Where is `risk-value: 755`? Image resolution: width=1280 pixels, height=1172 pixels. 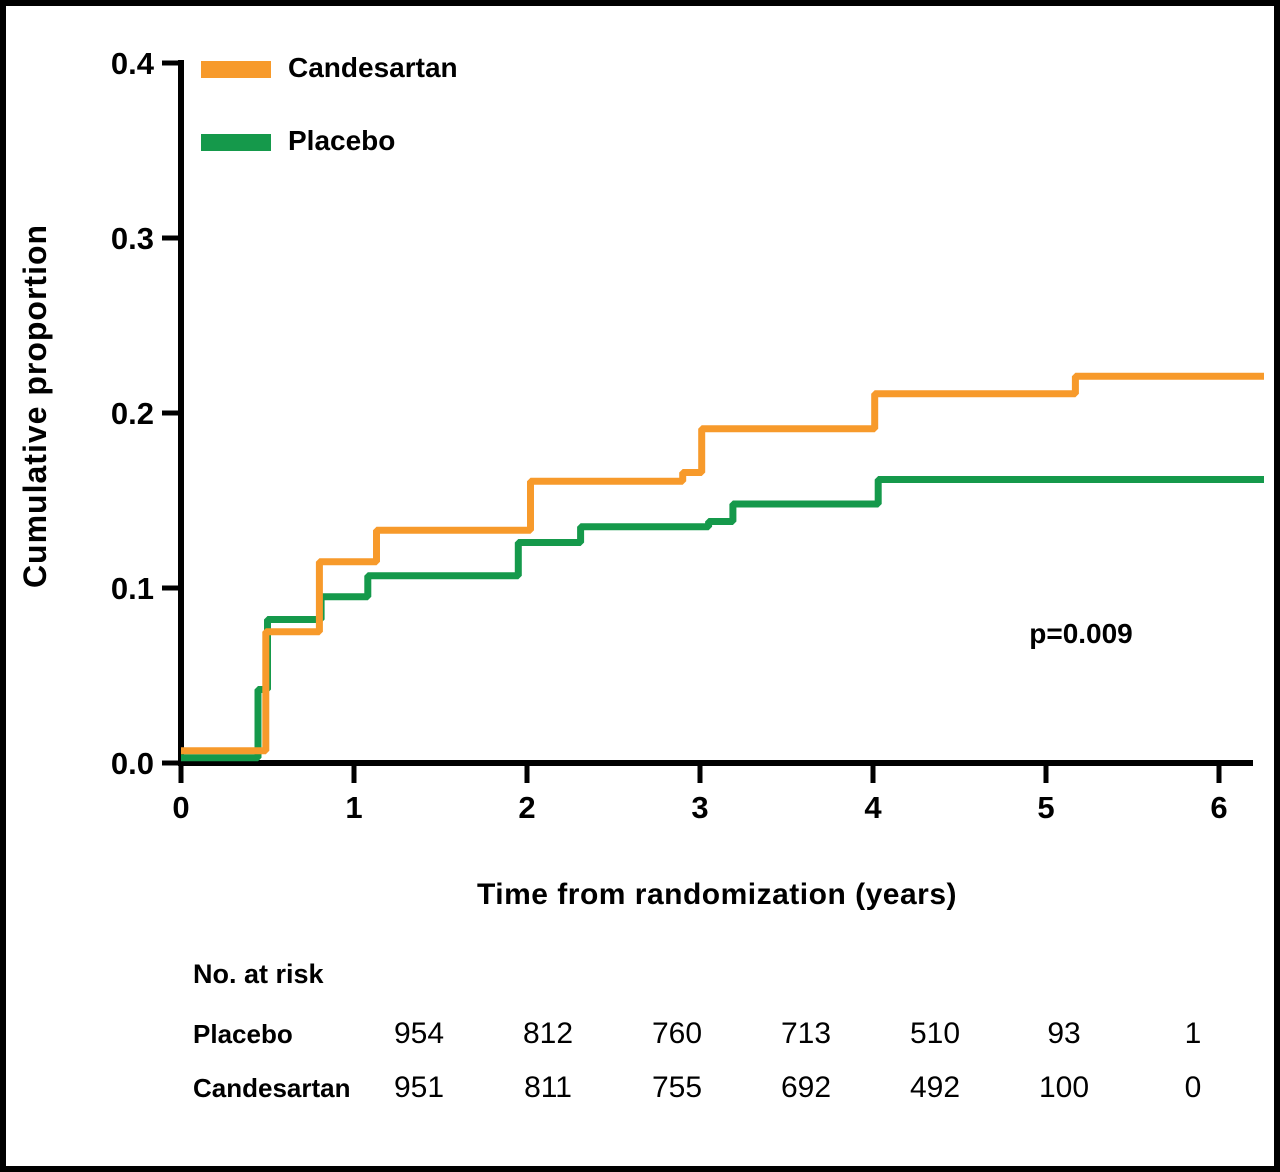 risk-value: 755 is located at coordinates (677, 1087).